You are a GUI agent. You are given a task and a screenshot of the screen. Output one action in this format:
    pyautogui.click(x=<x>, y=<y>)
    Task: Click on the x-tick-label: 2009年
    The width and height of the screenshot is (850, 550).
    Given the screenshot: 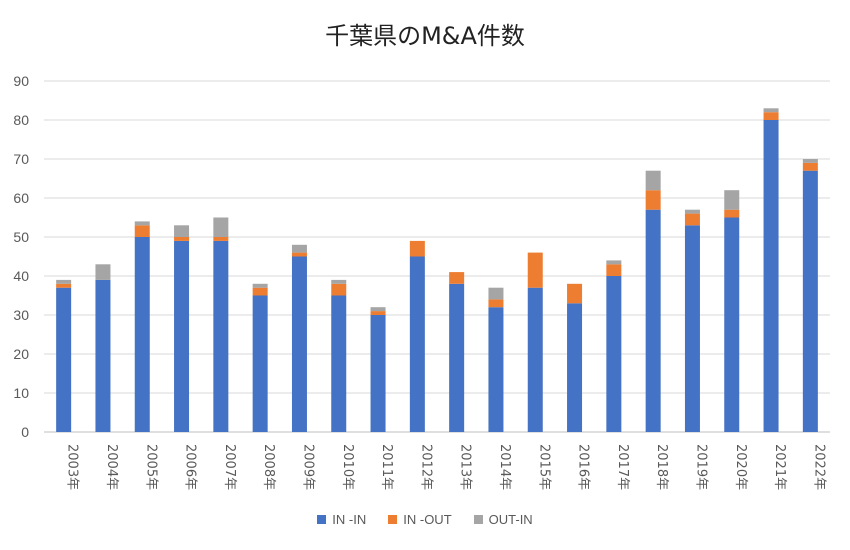 What is the action you would take?
    pyautogui.click(x=307, y=467)
    